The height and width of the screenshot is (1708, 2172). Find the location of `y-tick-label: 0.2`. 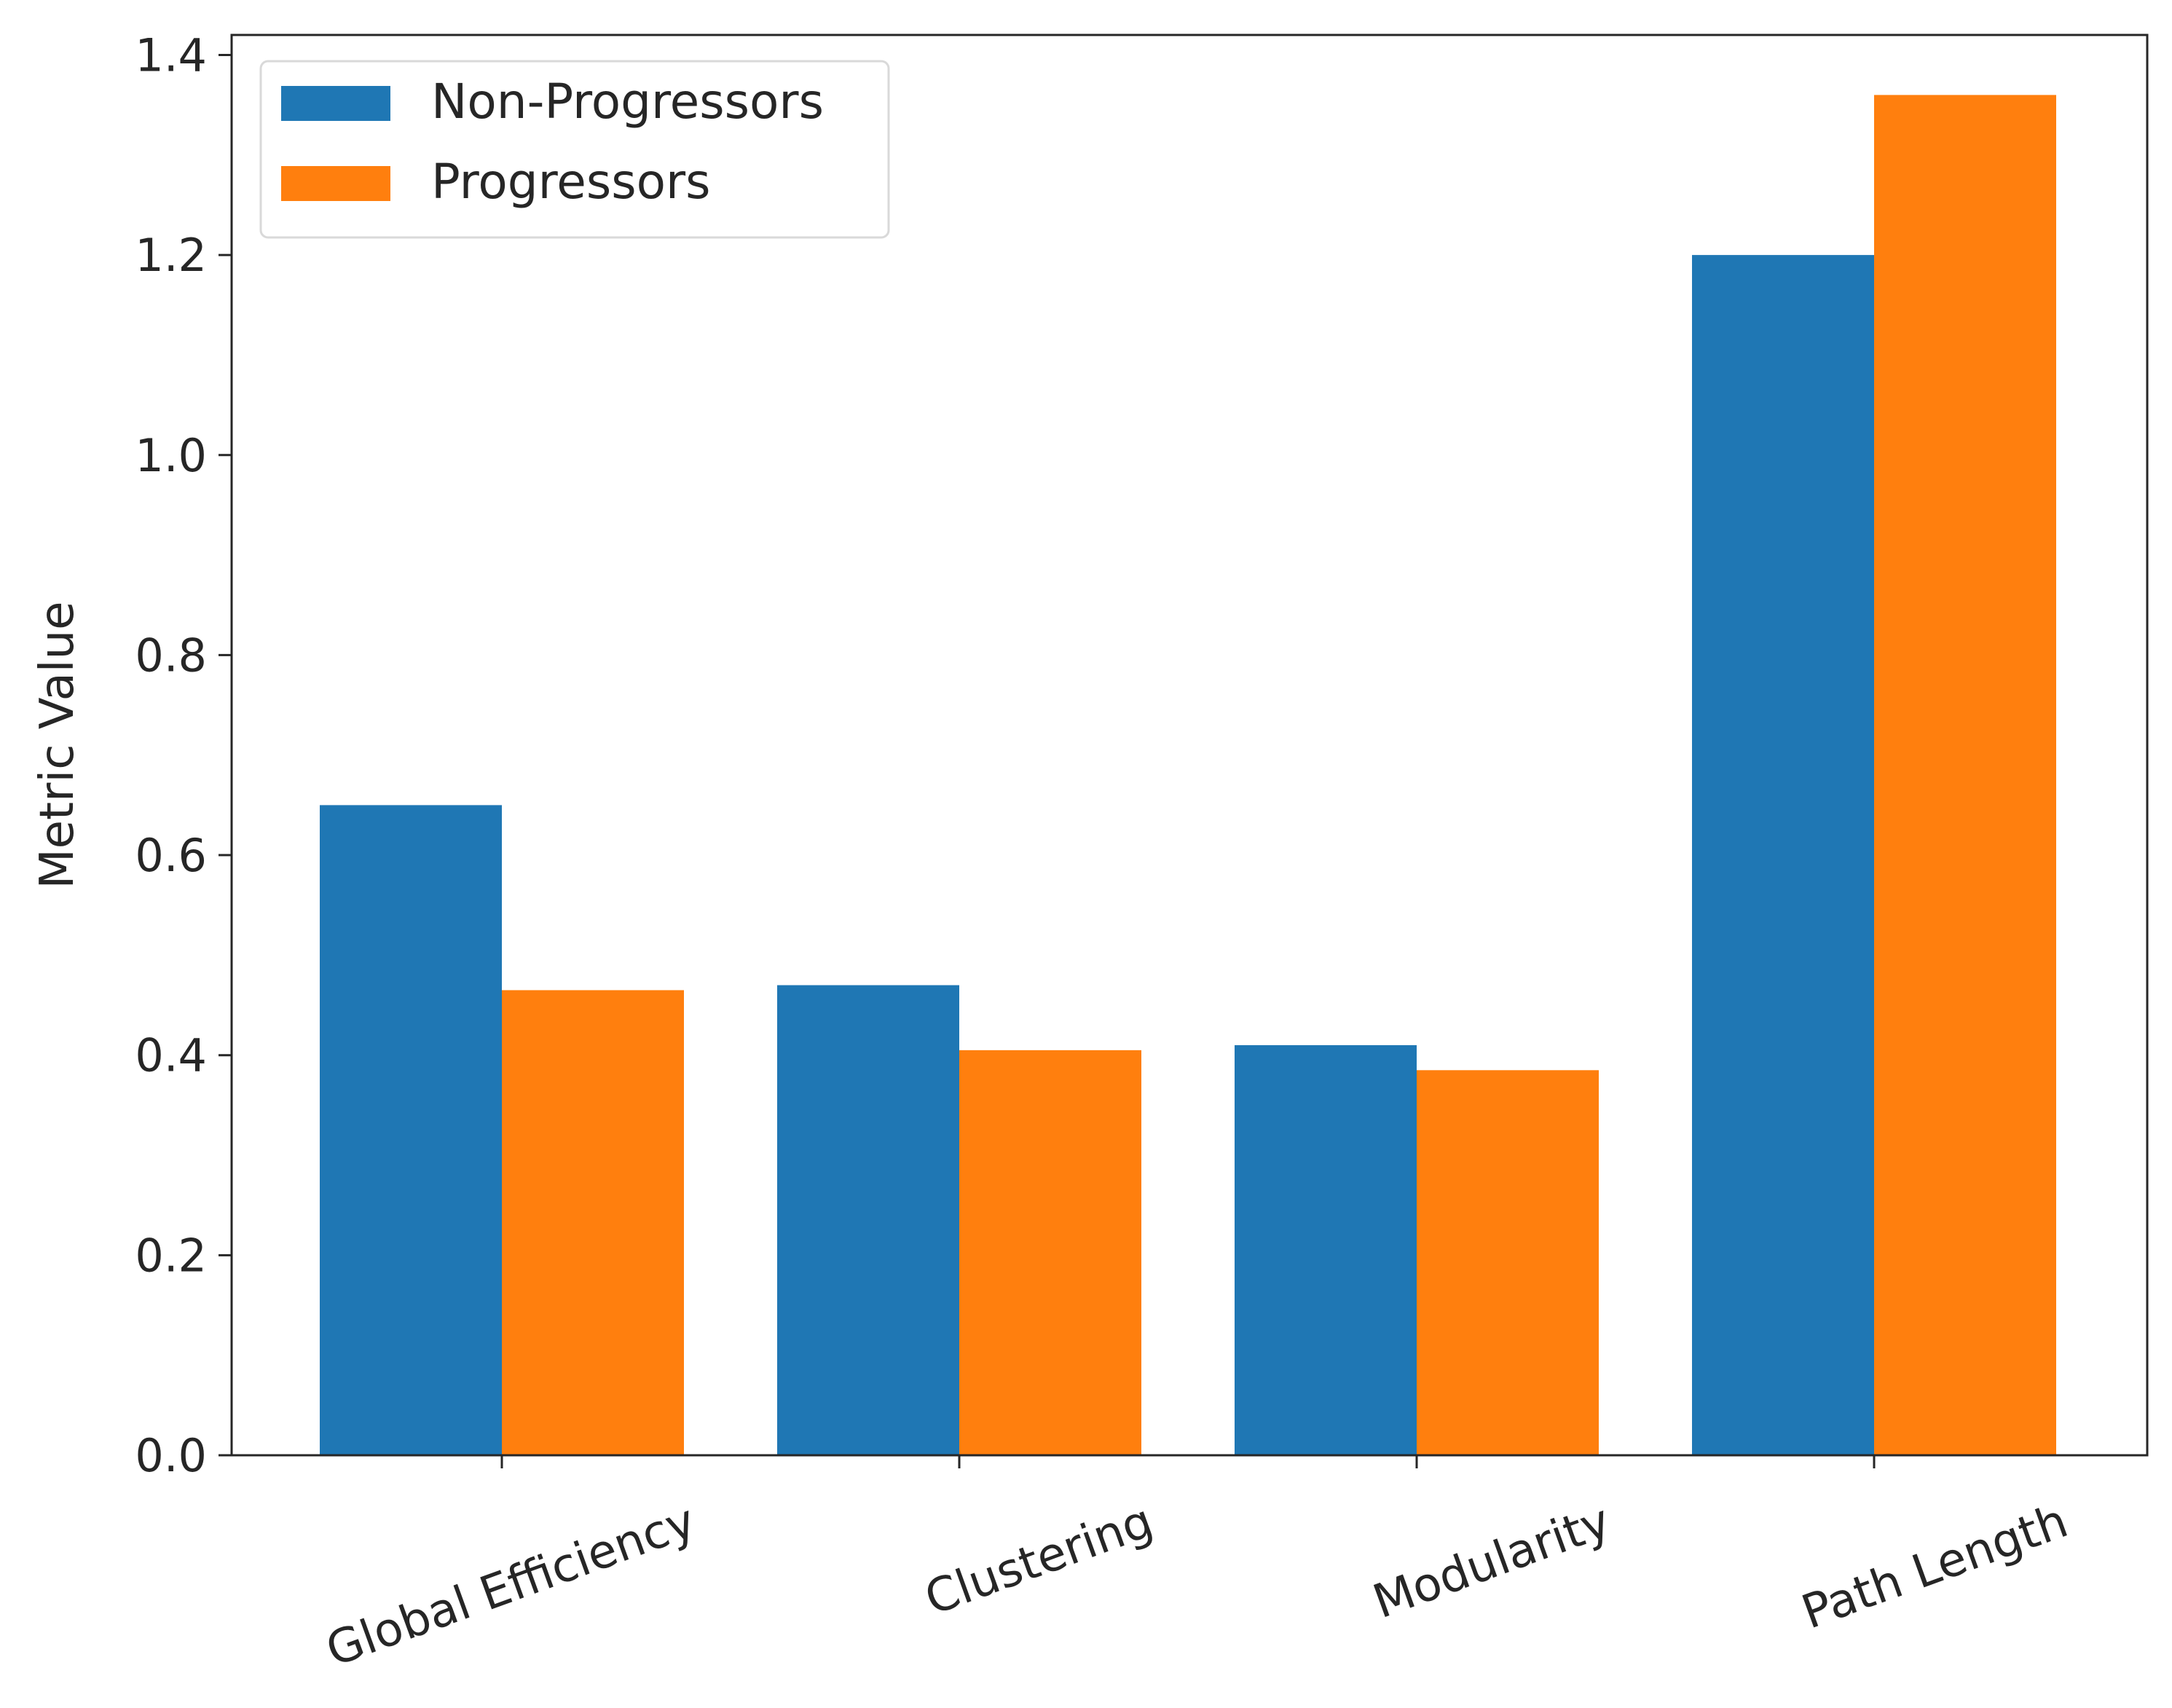

y-tick-label: 0.2 is located at coordinates (171, 1255).